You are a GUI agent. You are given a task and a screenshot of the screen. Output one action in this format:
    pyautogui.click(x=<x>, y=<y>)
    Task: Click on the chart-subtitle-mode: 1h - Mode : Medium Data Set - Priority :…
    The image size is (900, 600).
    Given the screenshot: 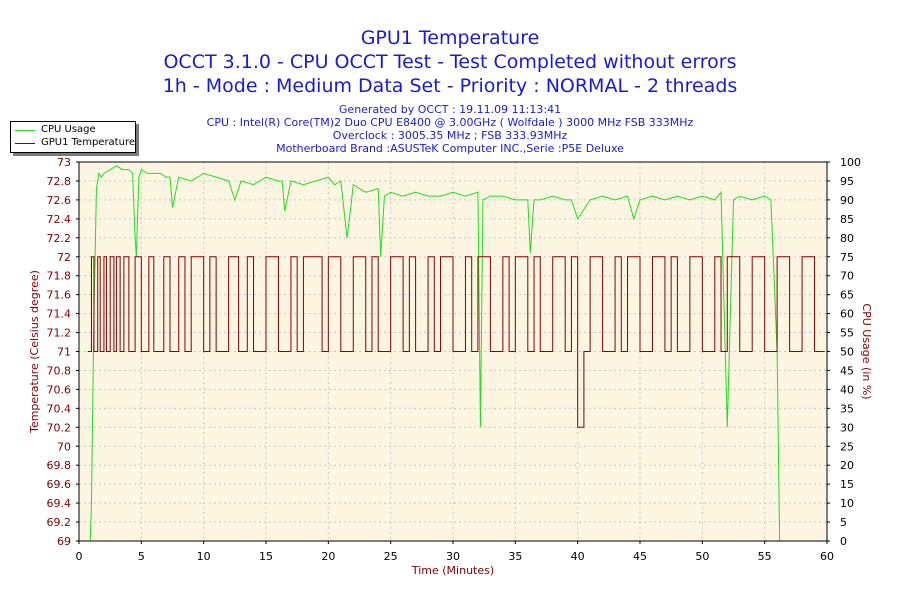 What is the action you would take?
    pyautogui.click(x=450, y=86)
    